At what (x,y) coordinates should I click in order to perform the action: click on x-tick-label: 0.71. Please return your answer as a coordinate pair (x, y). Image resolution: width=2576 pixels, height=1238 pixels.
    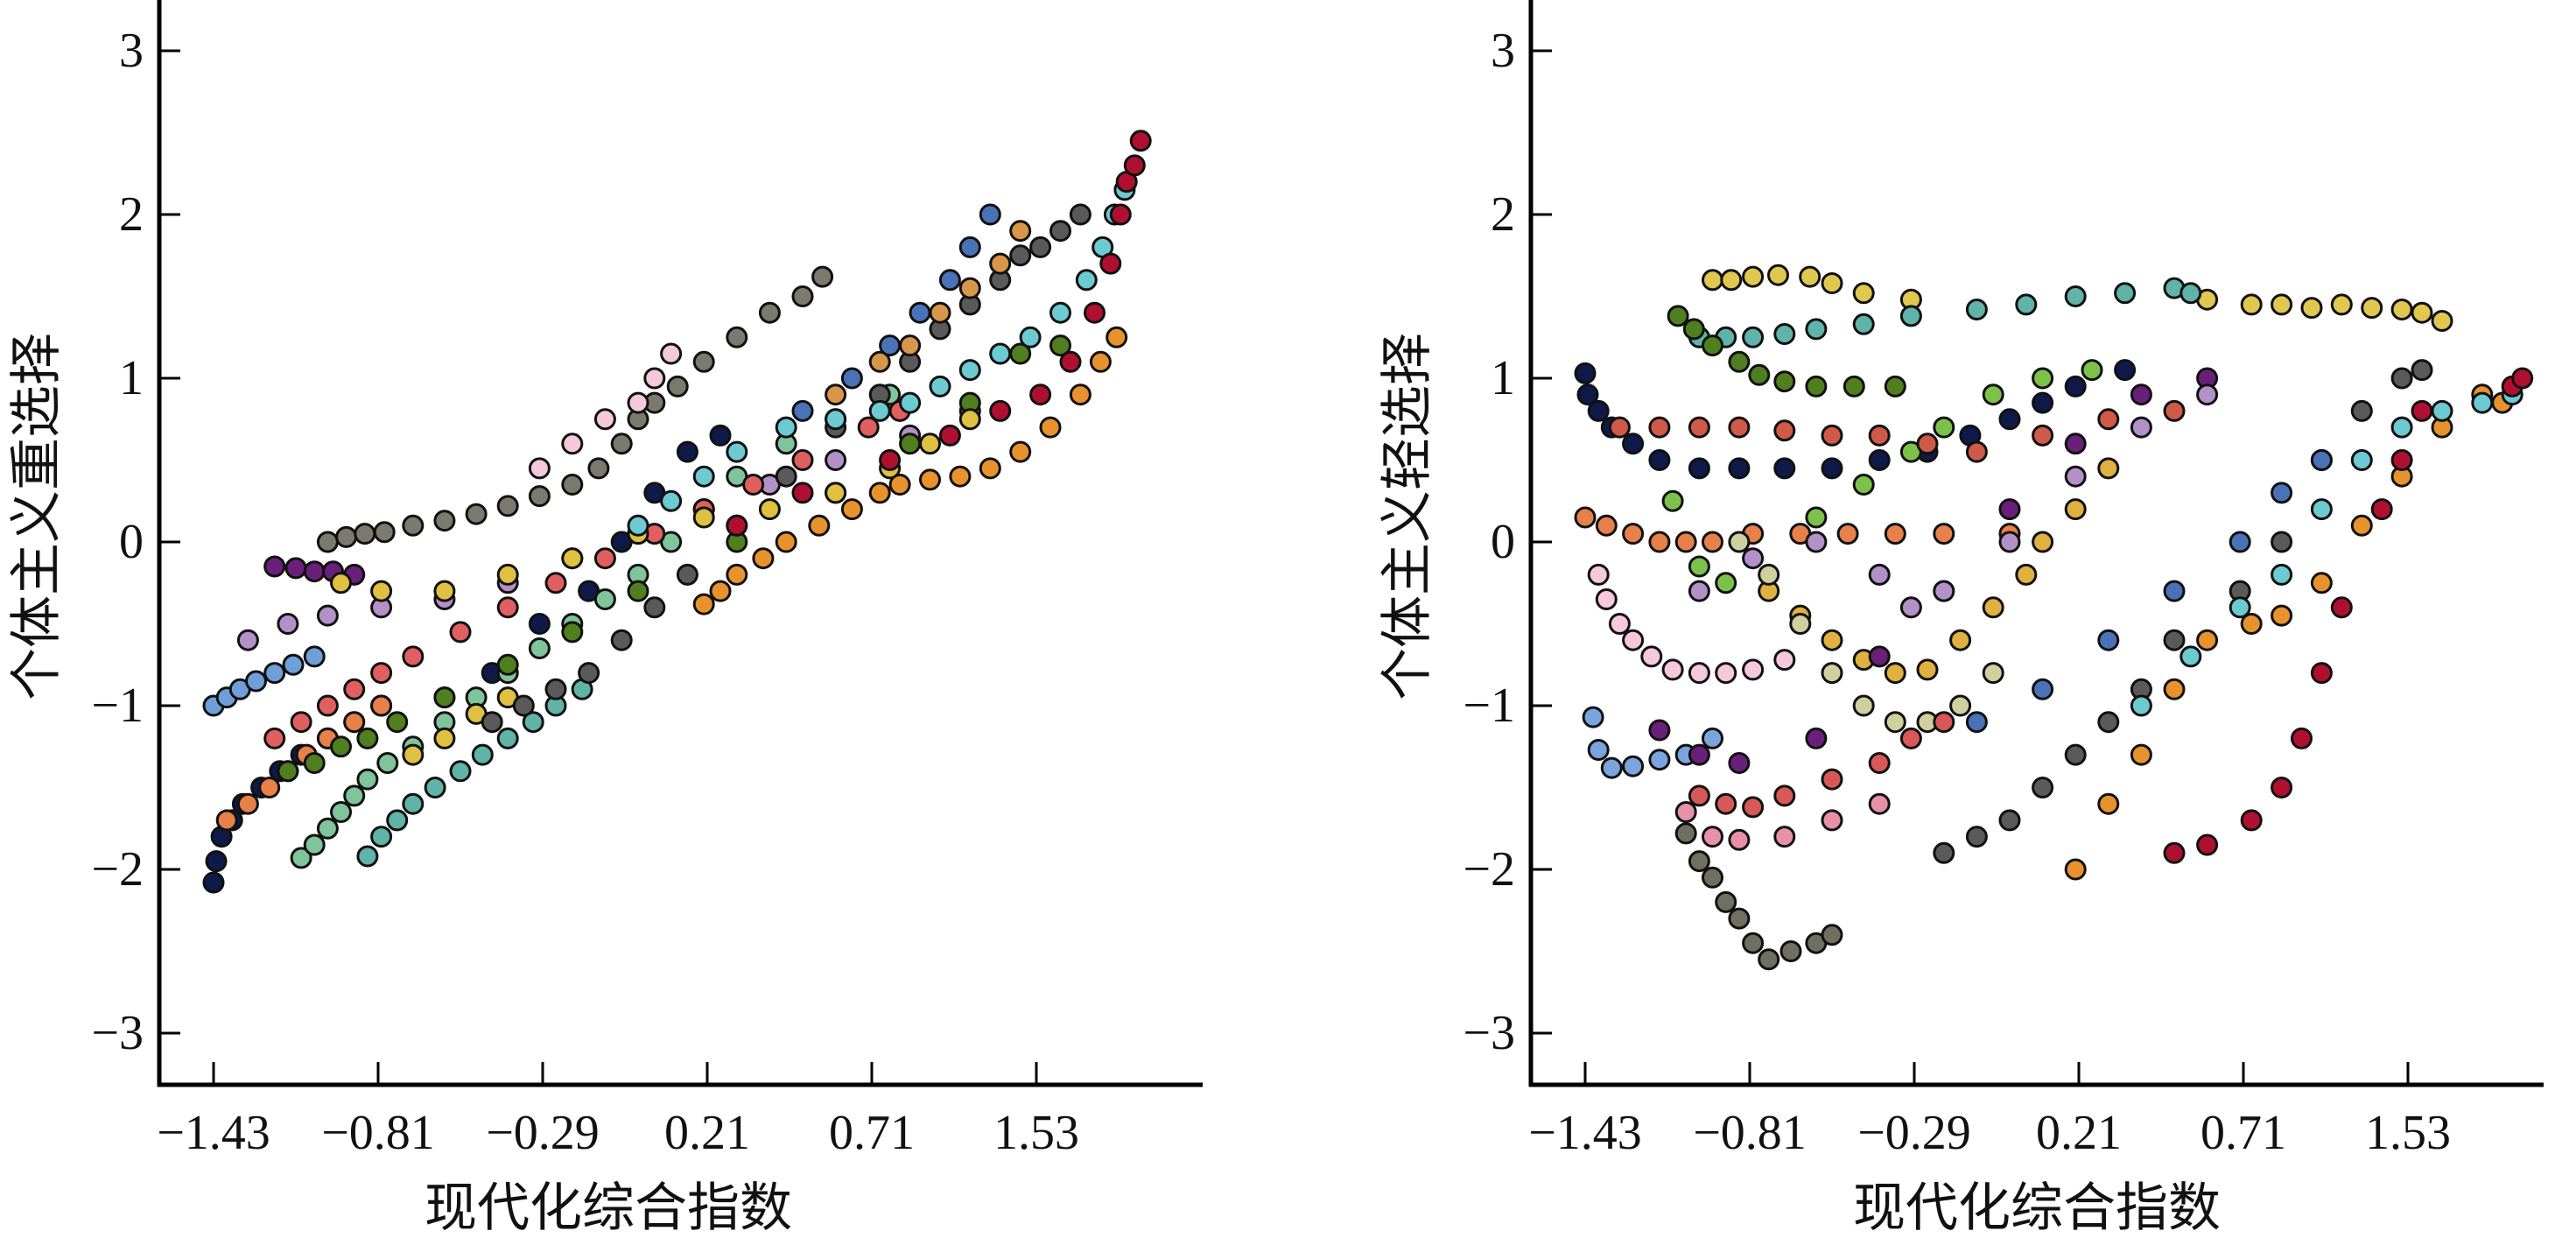
    Looking at the image, I should click on (872, 1133).